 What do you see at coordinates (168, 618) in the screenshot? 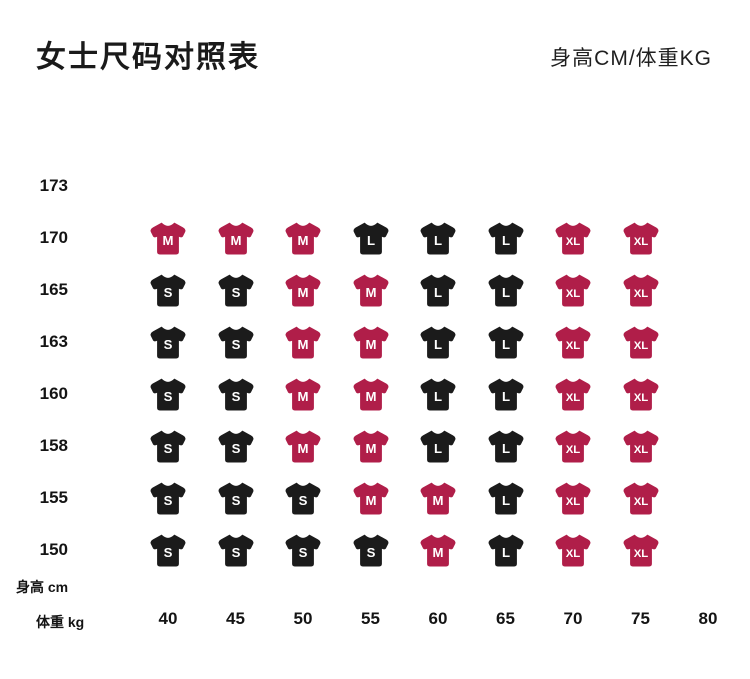
I see `x-tick-label: 40` at bounding box center [168, 618].